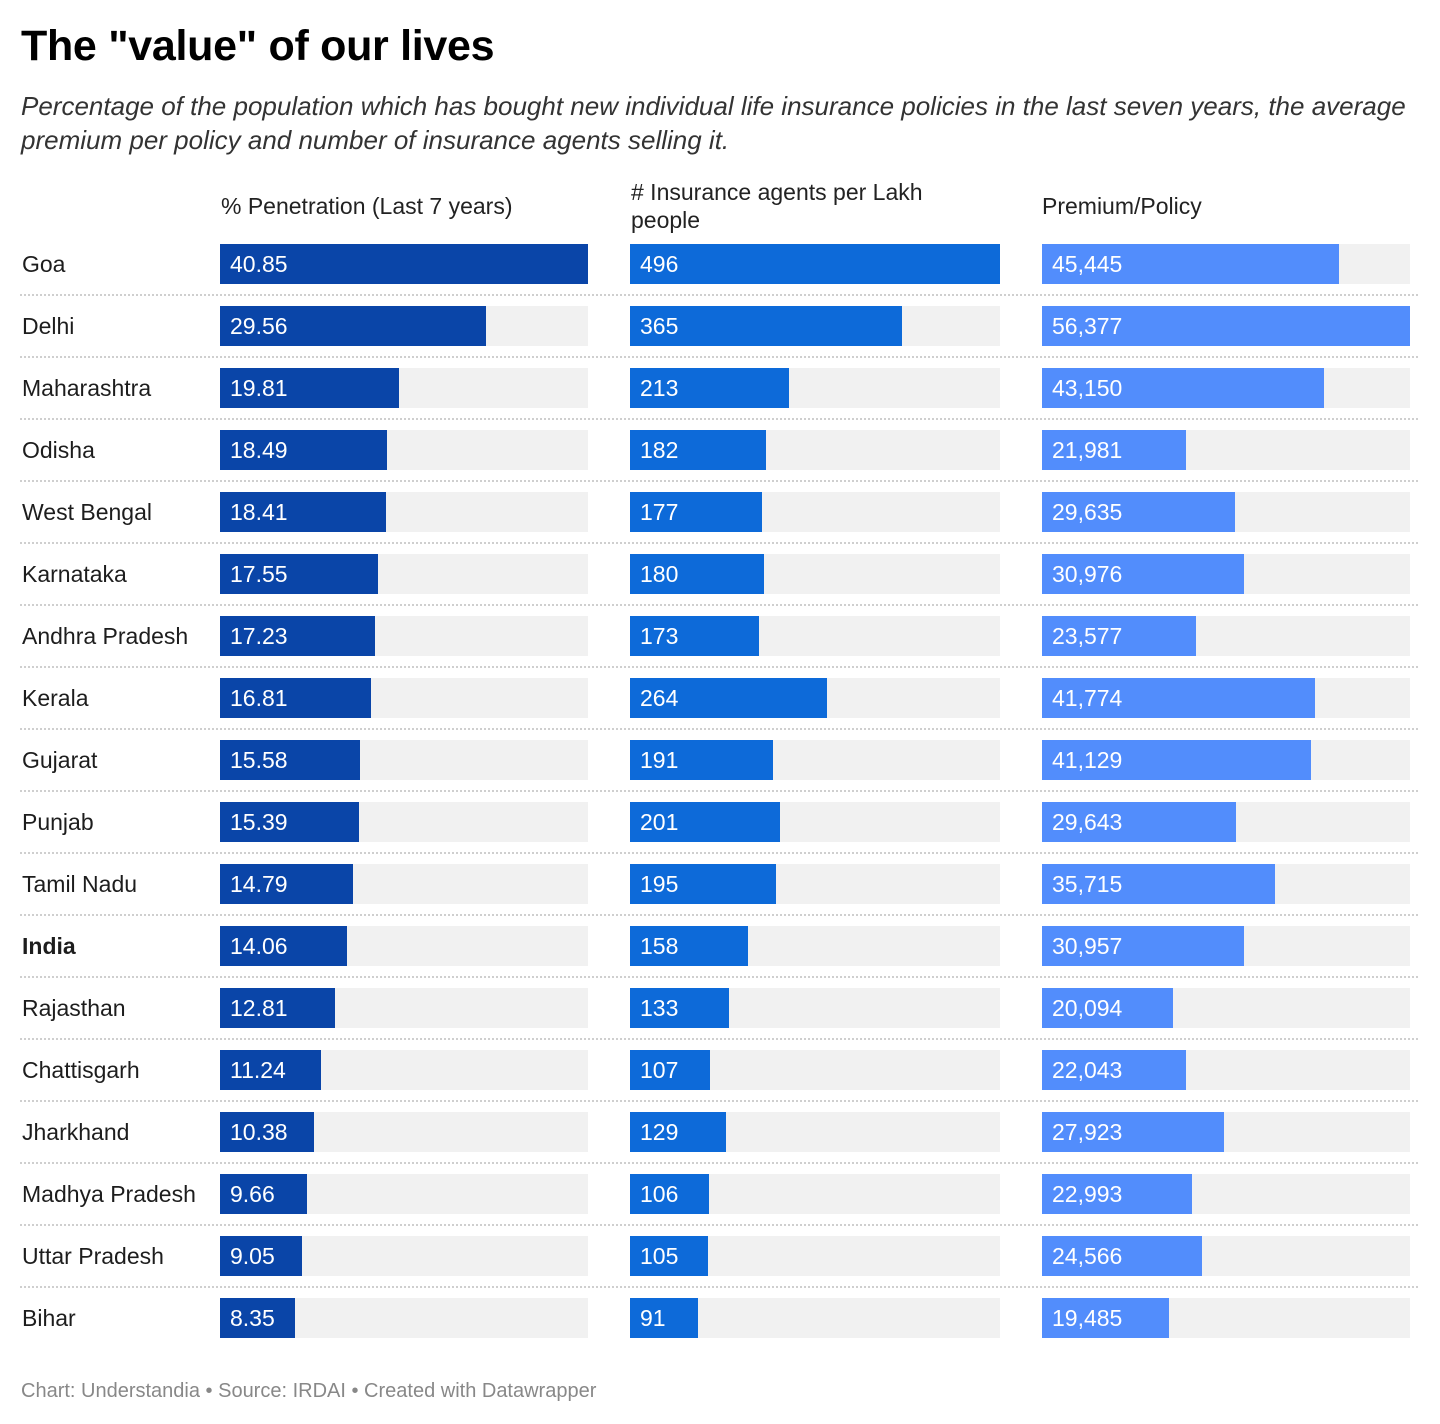 The height and width of the screenshot is (1424, 1440). What do you see at coordinates (259, 1008) in the screenshot?
I see `bar-value-label: 12.81` at bounding box center [259, 1008].